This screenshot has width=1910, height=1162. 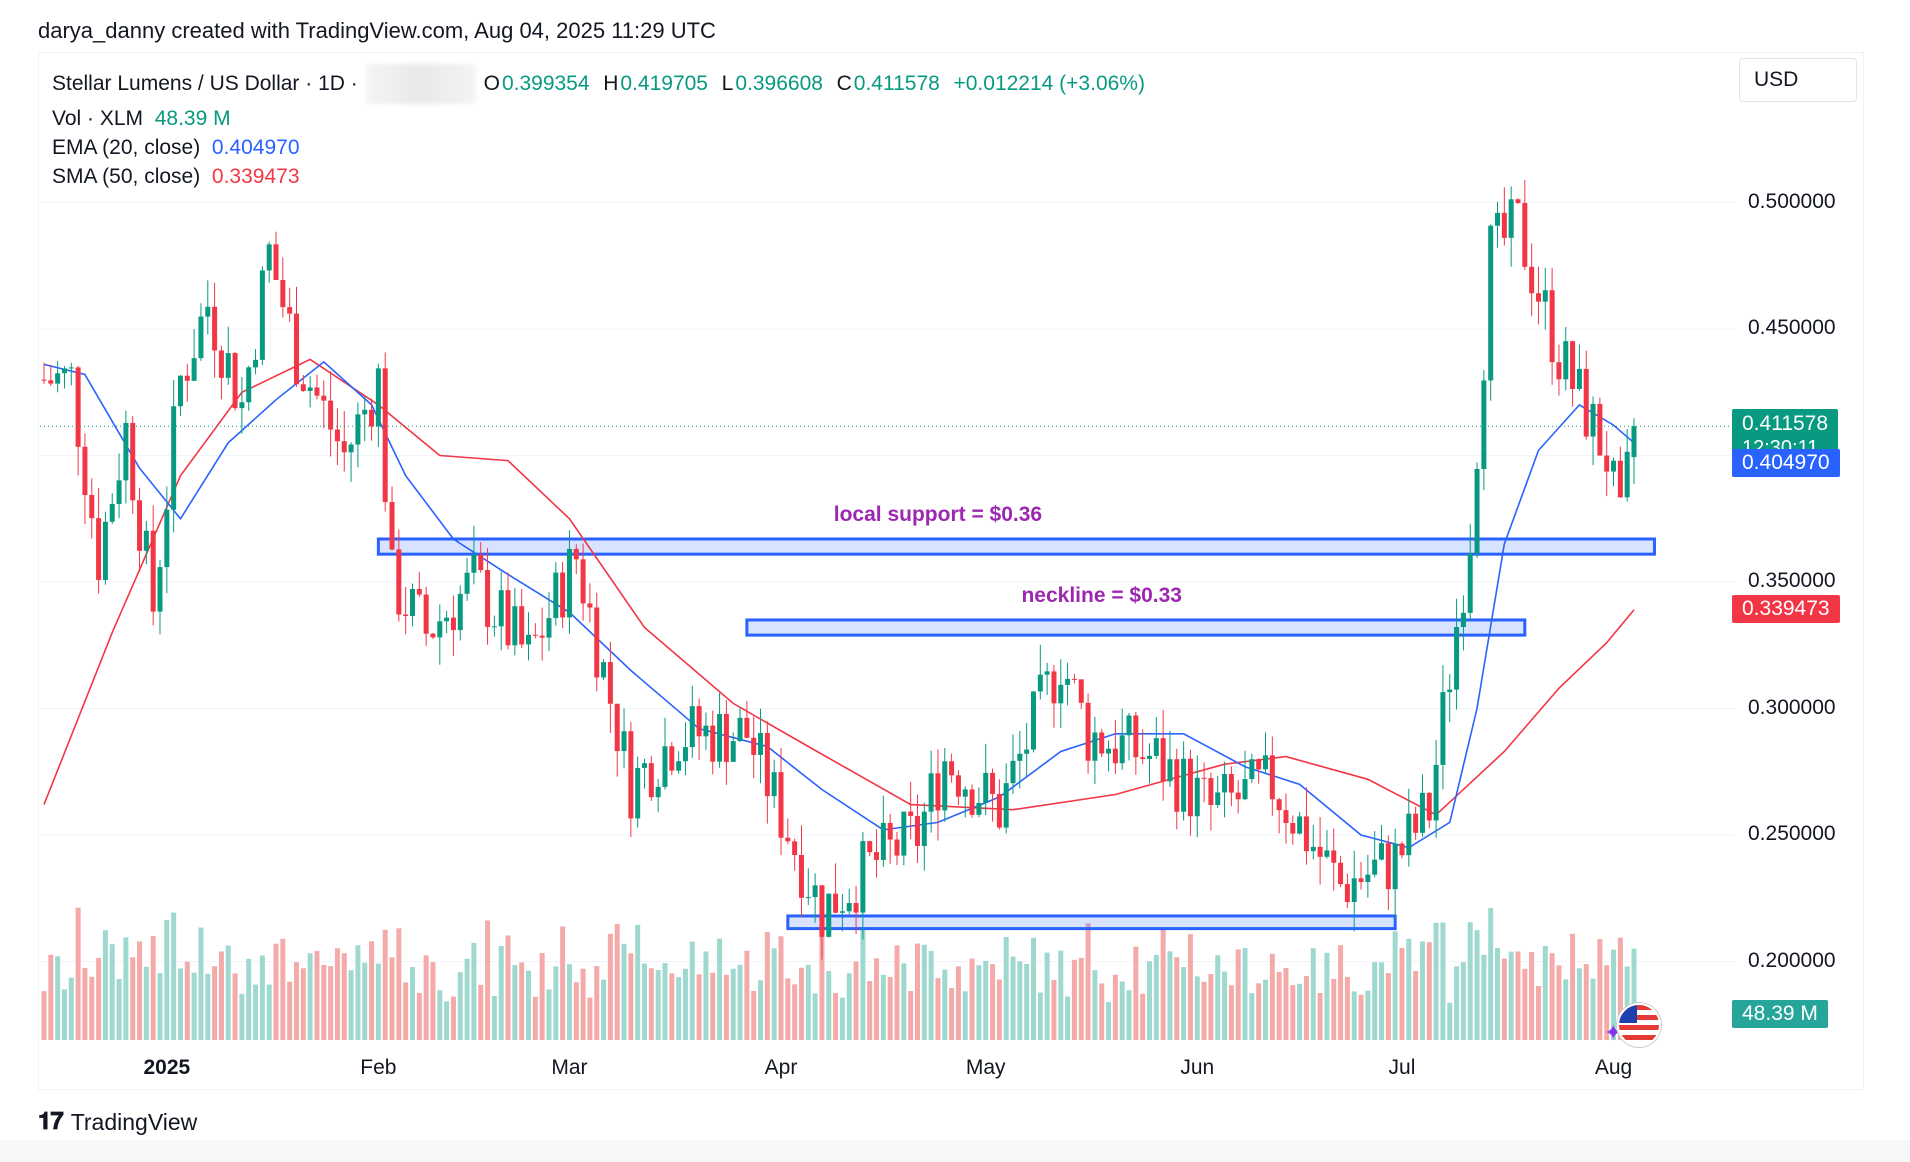 I want to click on change-value: +0.012214 (+3.06%), so click(x=1049, y=83).